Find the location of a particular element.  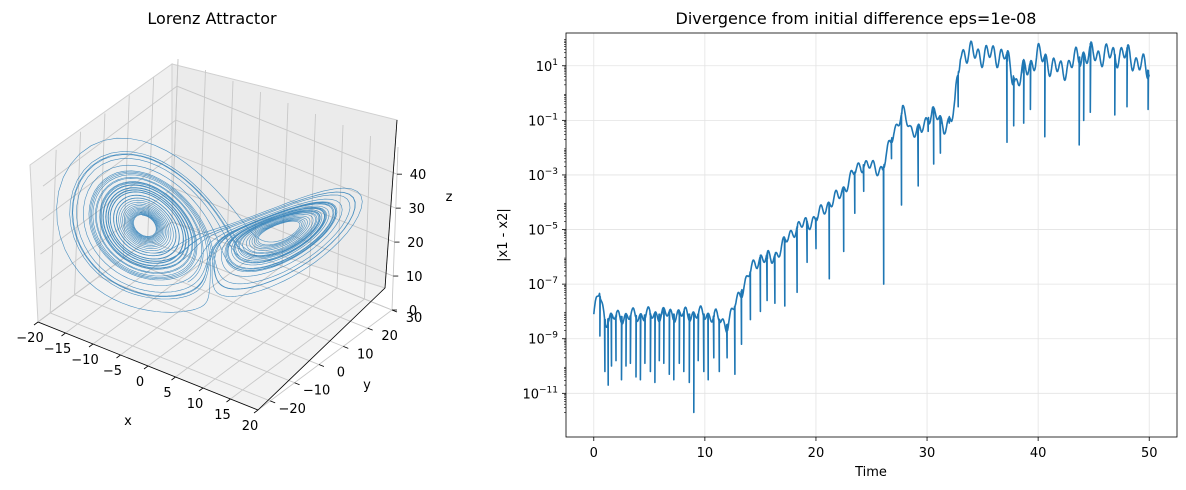

z-tick-label: 40 is located at coordinates (418, 175).